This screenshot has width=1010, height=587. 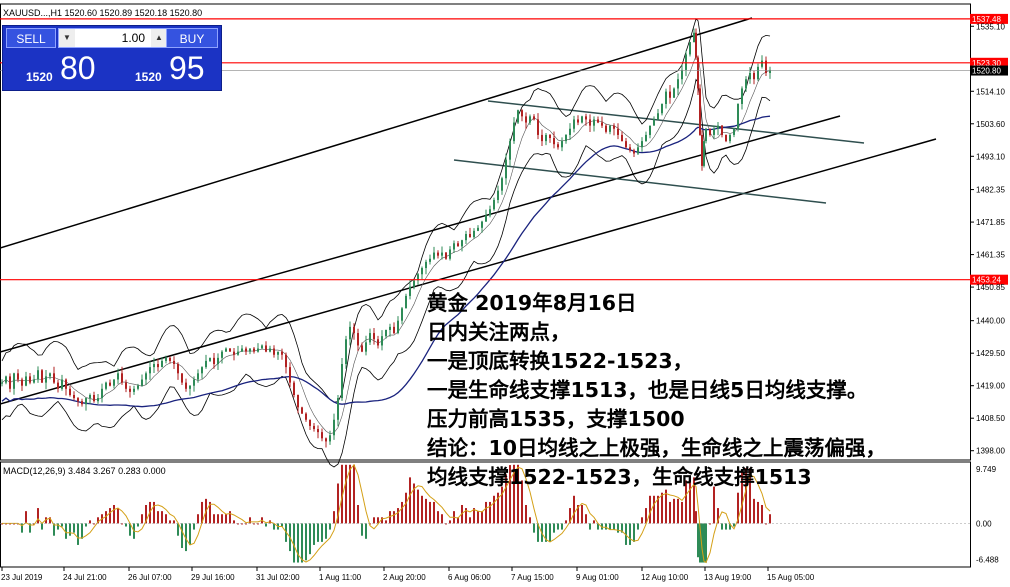 What do you see at coordinates (159, 38) in the screenshot?
I see `lot-increase-icon: ▲` at bounding box center [159, 38].